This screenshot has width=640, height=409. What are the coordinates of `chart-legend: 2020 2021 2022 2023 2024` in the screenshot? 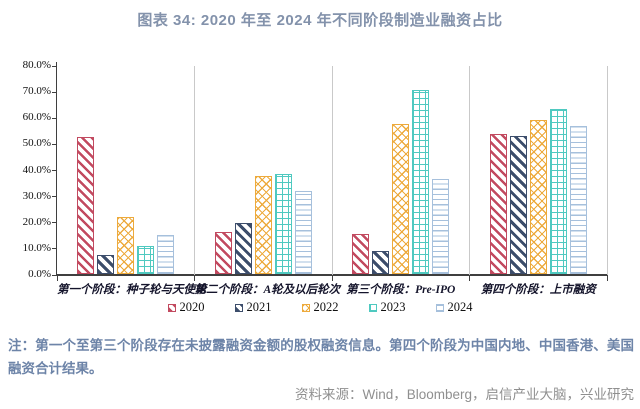 It's located at (320, 307).